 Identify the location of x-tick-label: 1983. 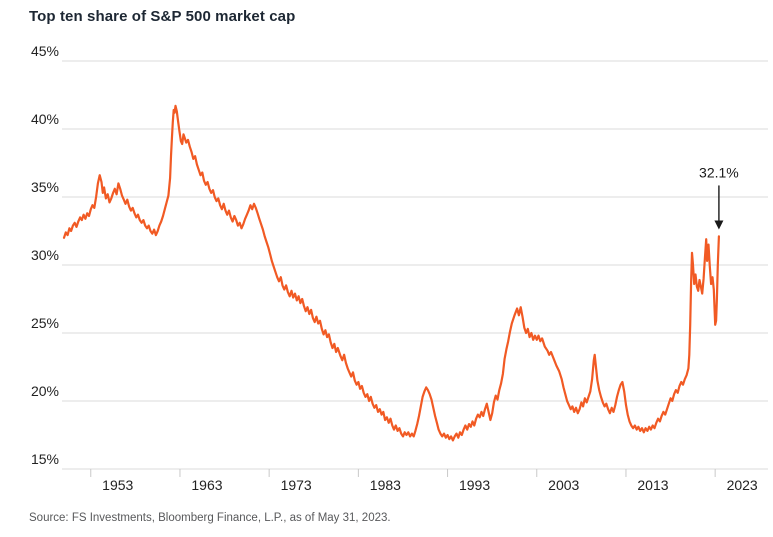
(385, 485).